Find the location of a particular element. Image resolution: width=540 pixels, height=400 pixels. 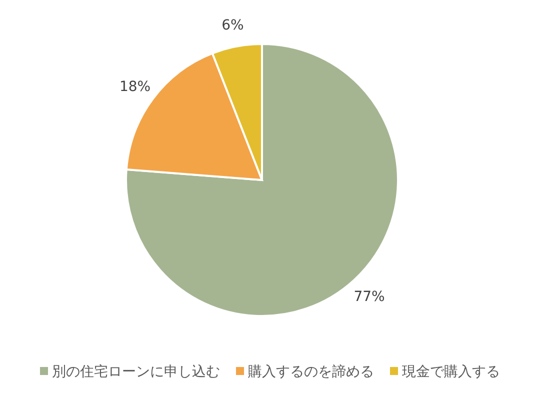

legend-label: 現金で購入する is located at coordinates (451, 372).